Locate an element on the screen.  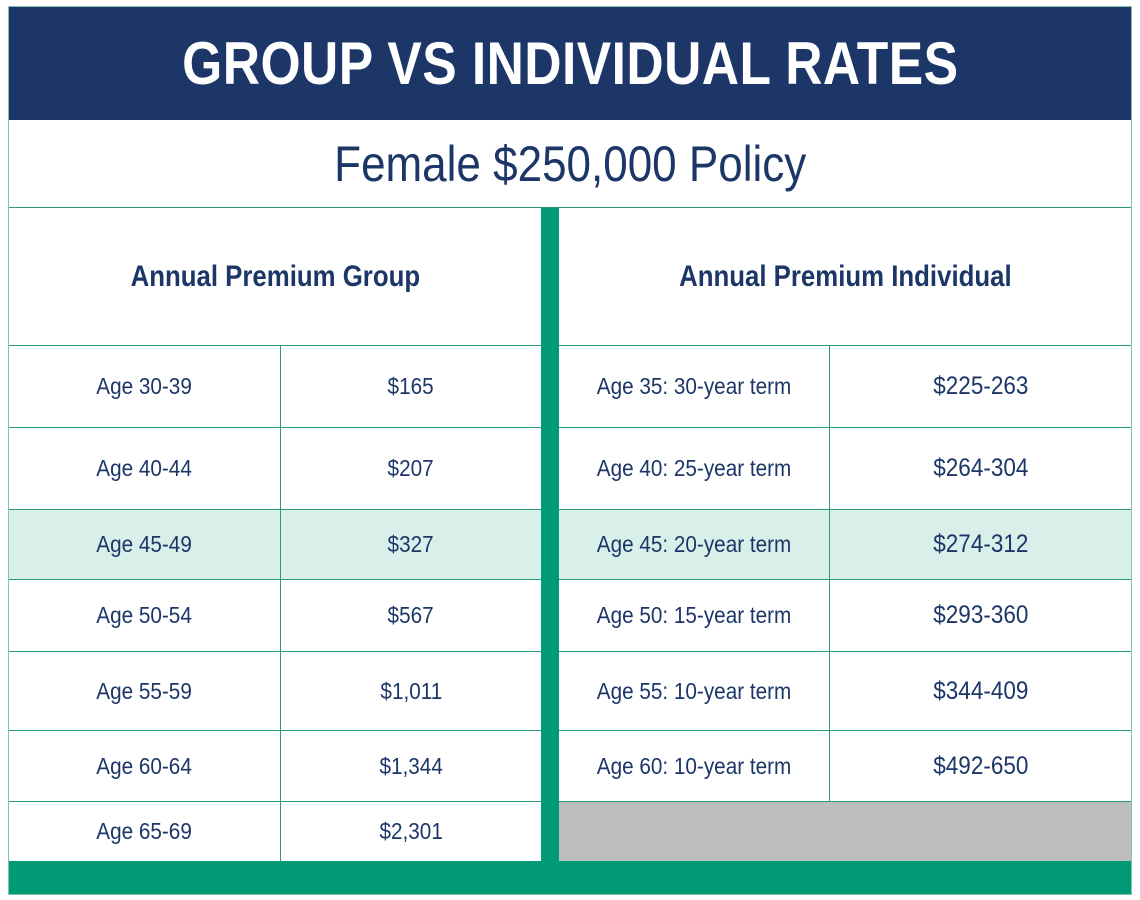
premium-cell: $327 is located at coordinates (411, 544).